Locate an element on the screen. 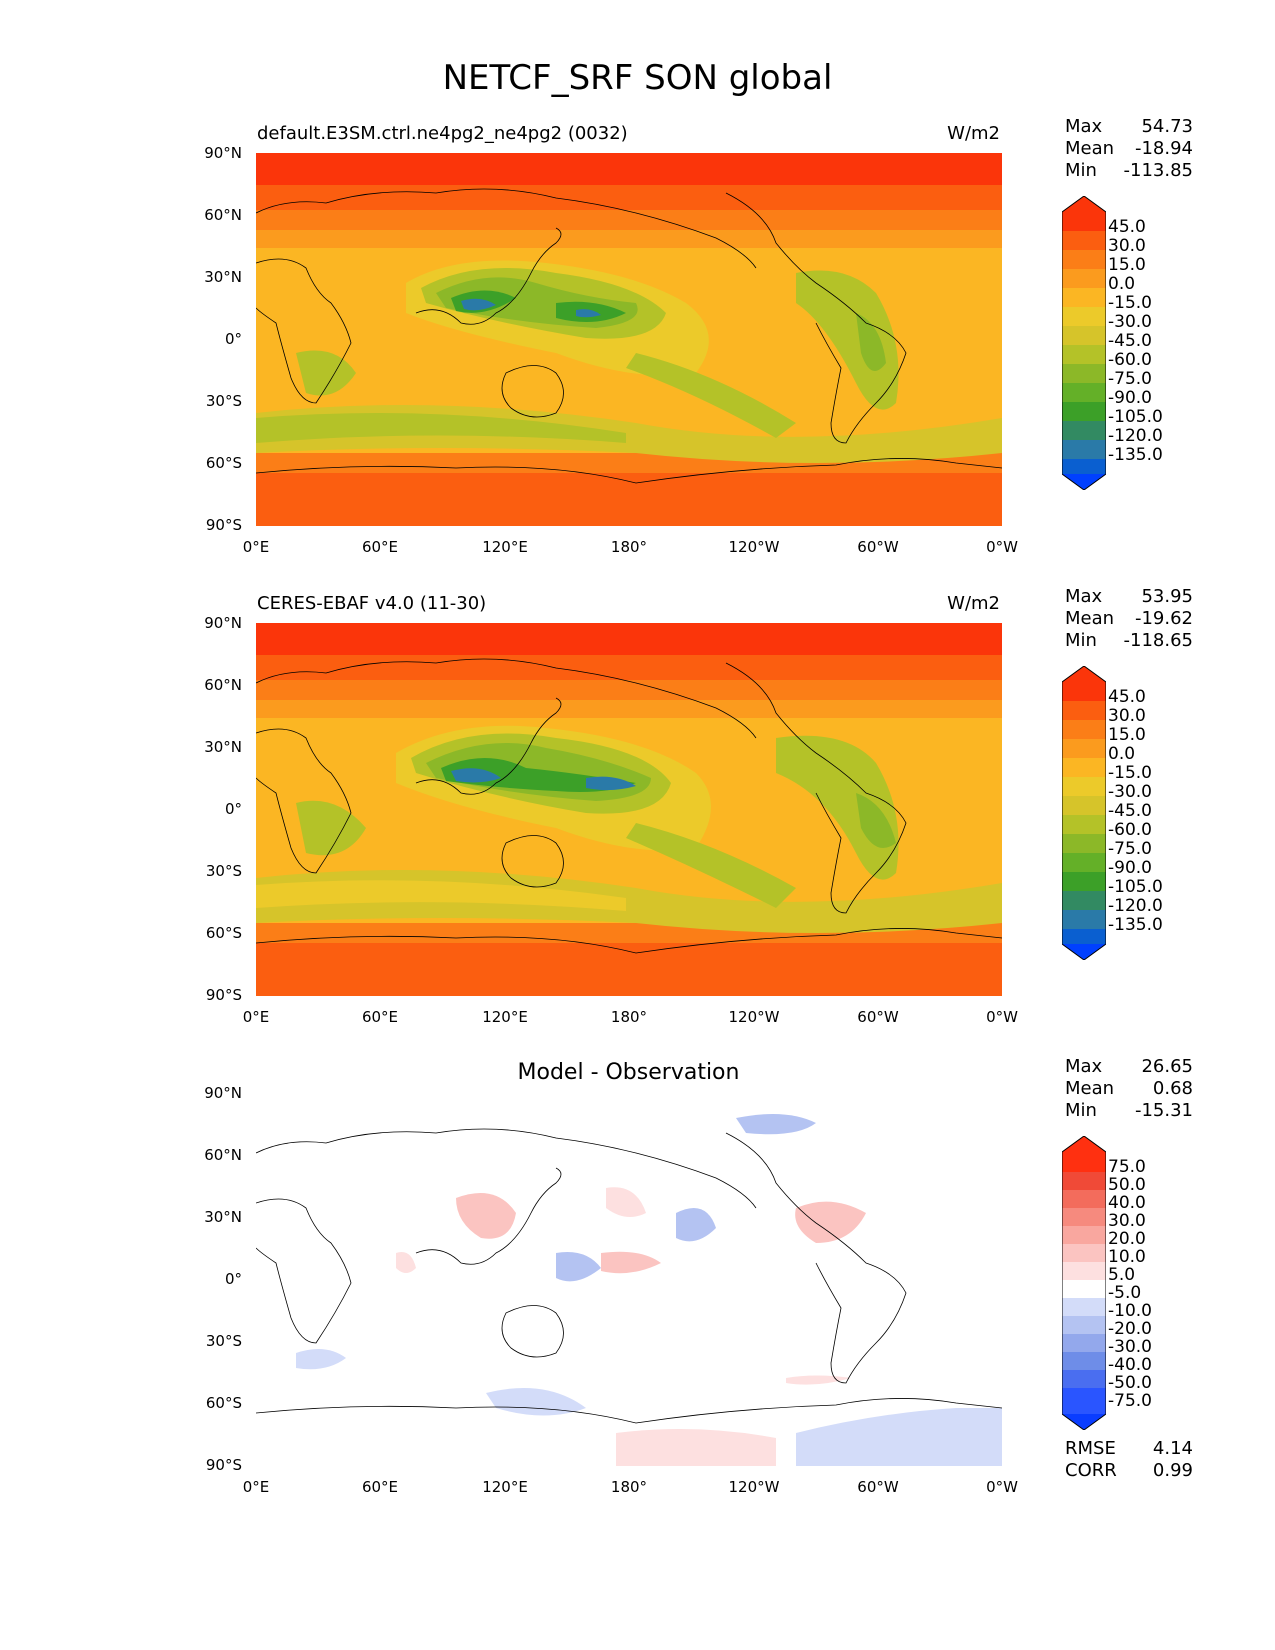 This screenshot has width=1275, height=1650. diff-westpac-red is located at coordinates (486, 1216).